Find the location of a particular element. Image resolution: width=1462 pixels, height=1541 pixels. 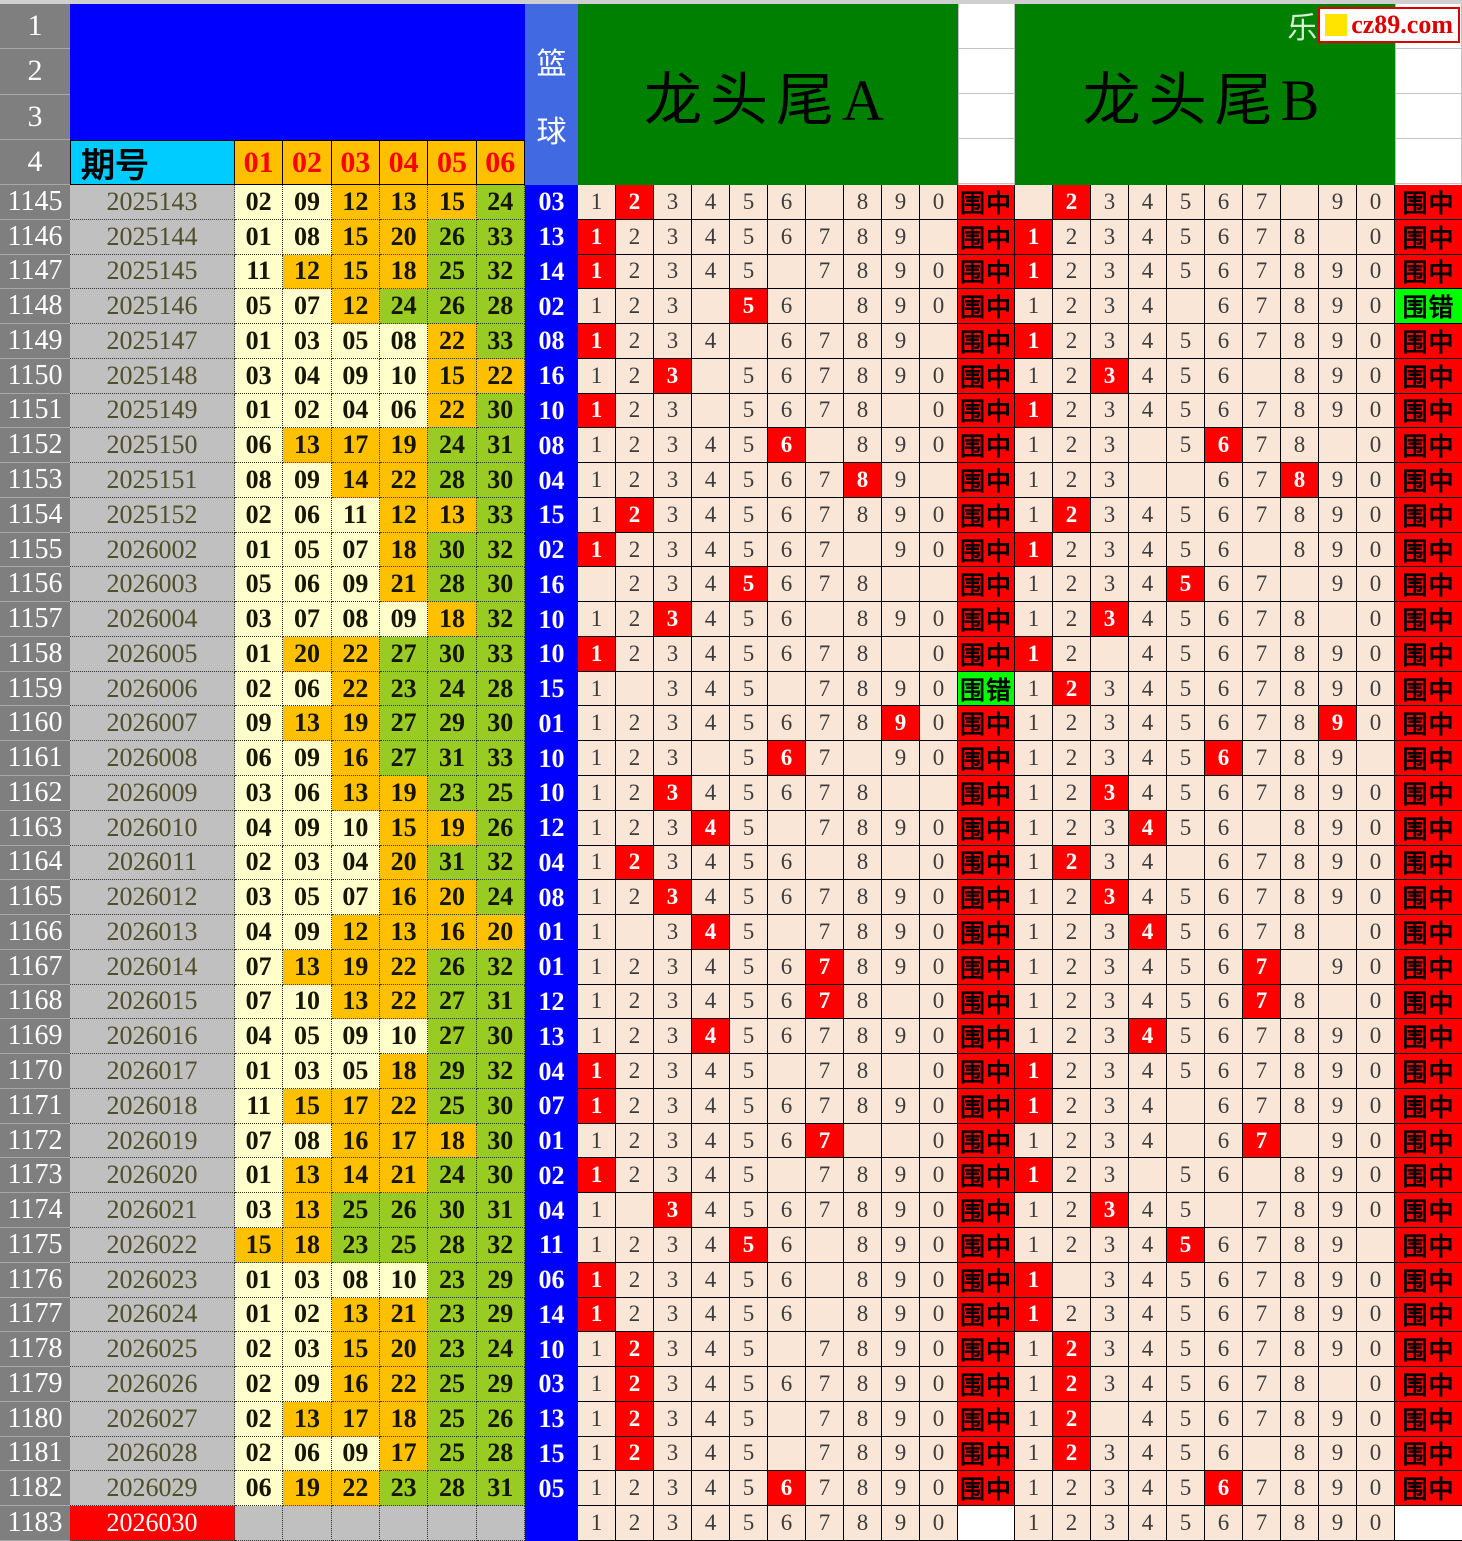

ball-cell: 22 is located at coordinates (404, 1384).